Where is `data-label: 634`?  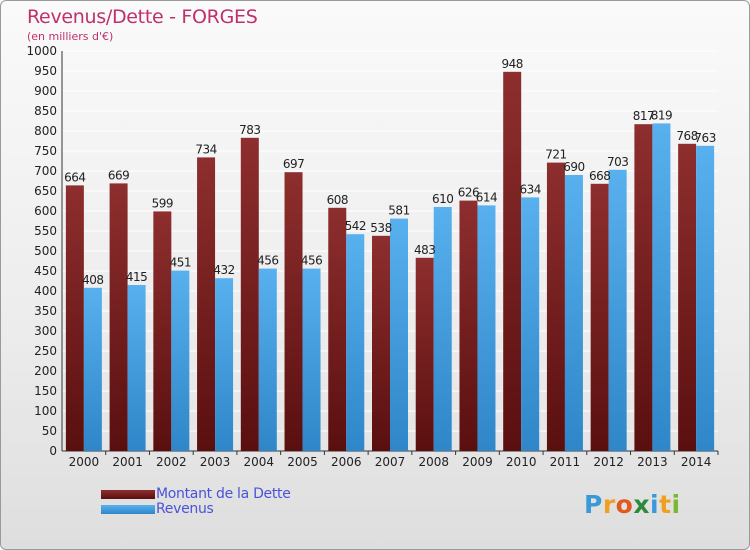 data-label: 634 is located at coordinates (529, 189).